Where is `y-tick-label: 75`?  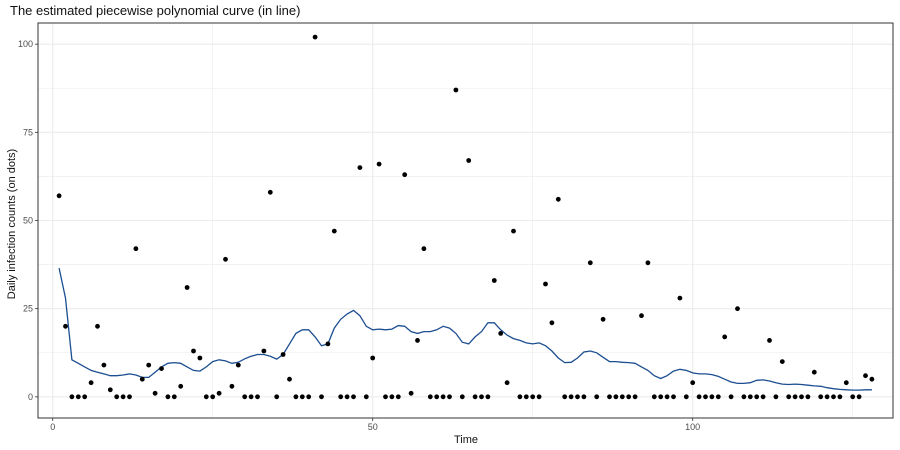 y-tick-label: 75 is located at coordinates (28, 132).